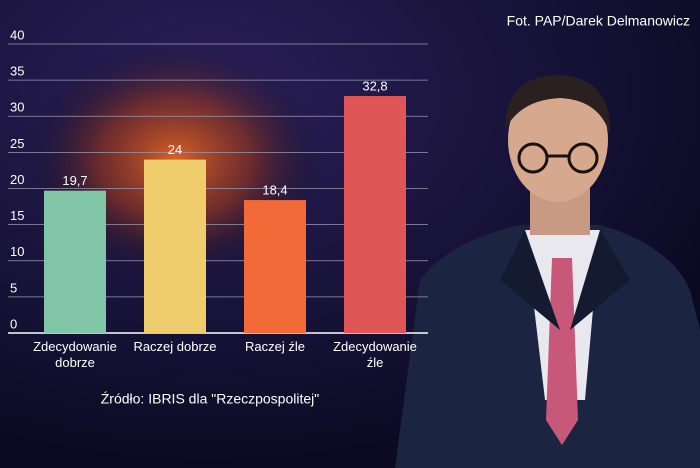  What do you see at coordinates (17, 71) in the screenshot?
I see `y-tick-label: 35` at bounding box center [17, 71].